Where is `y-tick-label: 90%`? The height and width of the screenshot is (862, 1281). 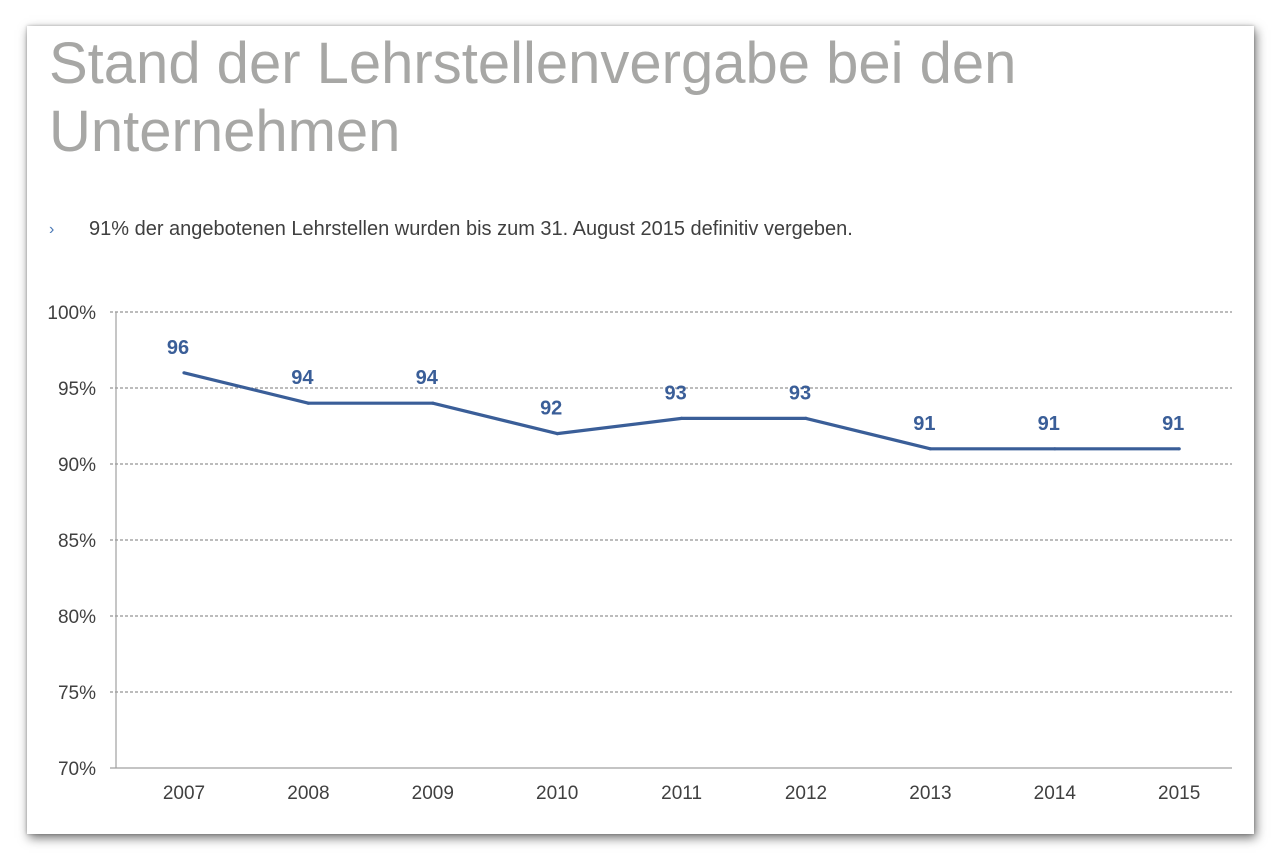
y-tick-label: 90% is located at coordinates (77, 465).